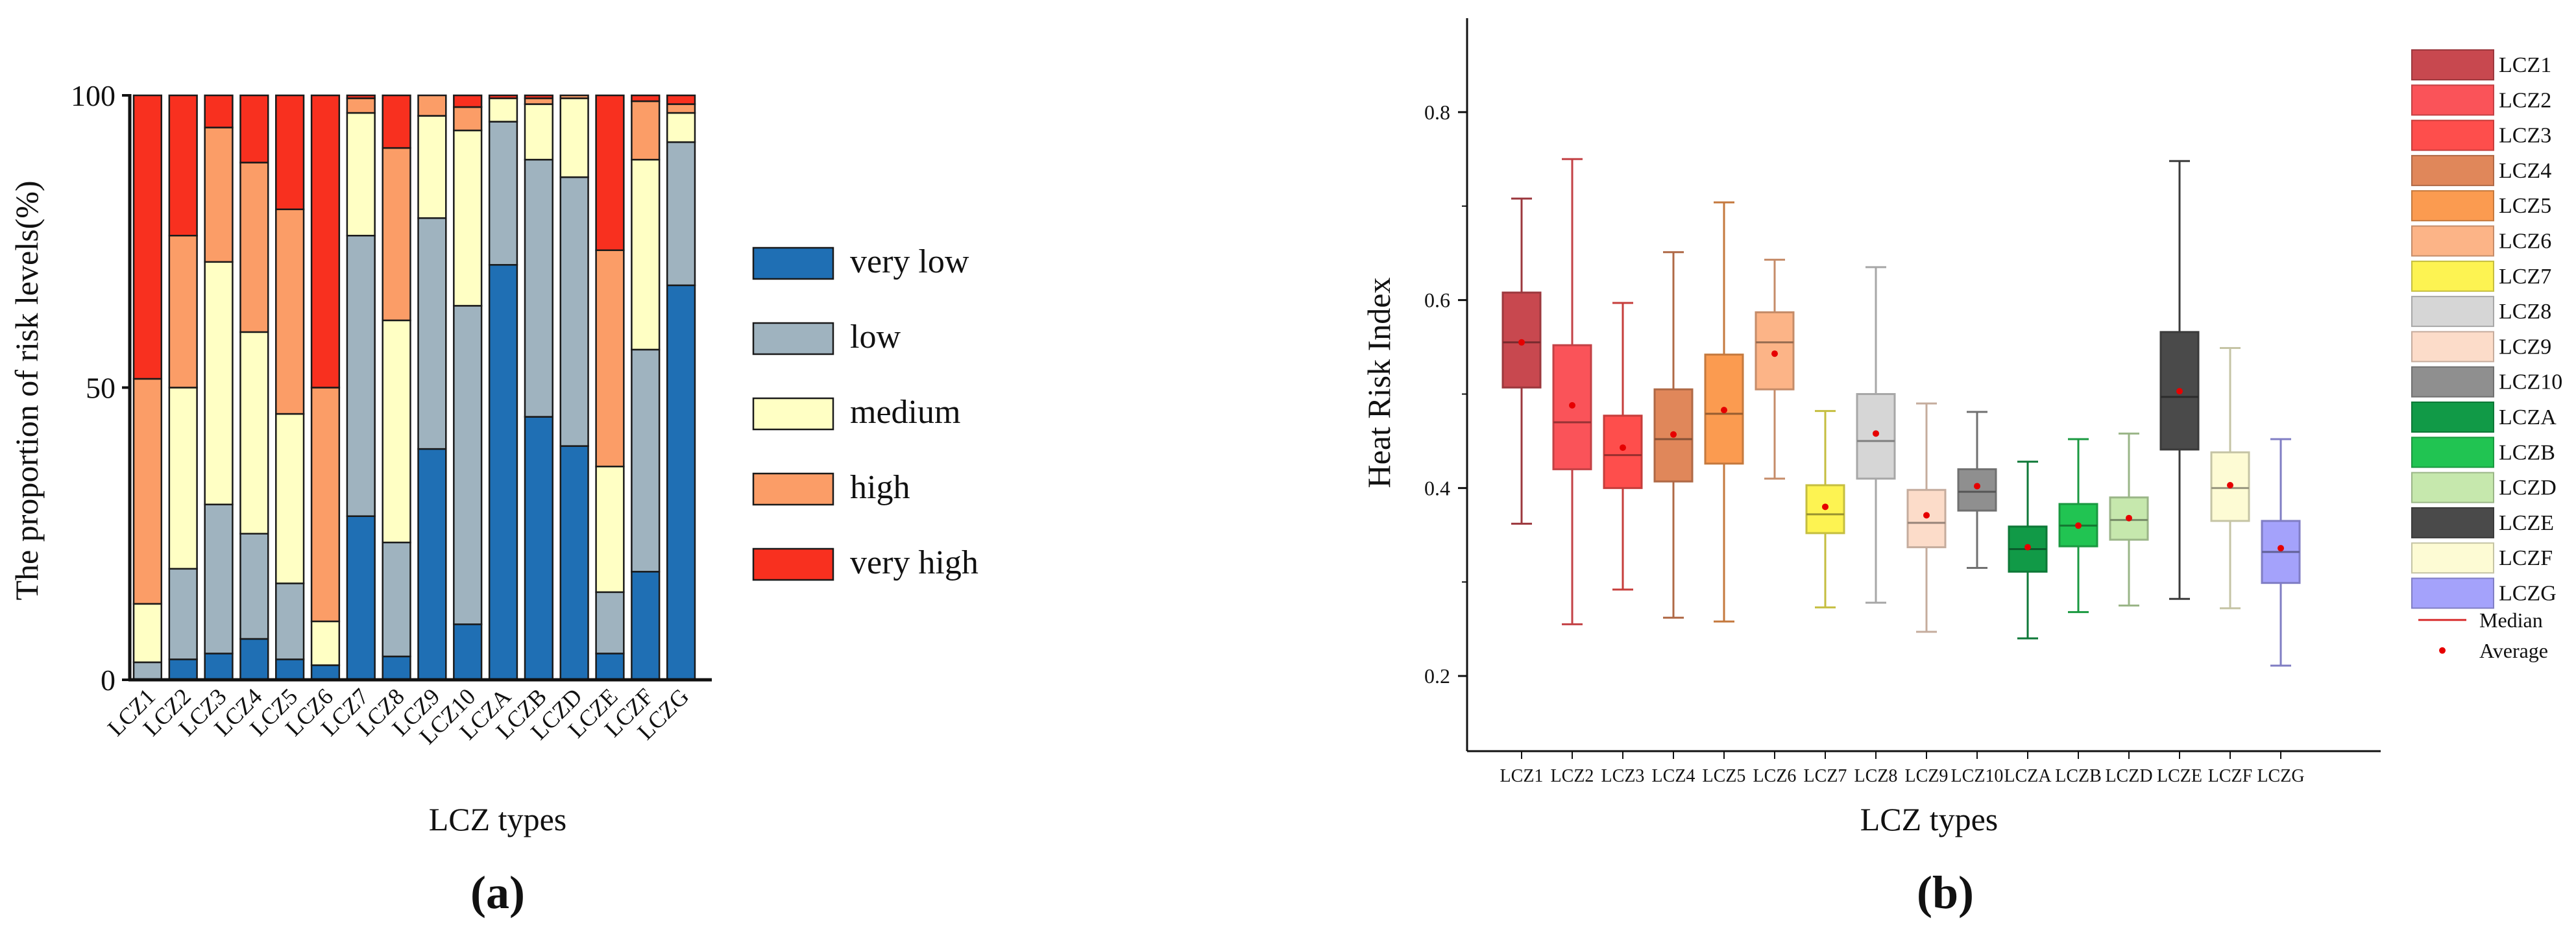 This screenshot has width=2576, height=925. What do you see at coordinates (2527, 452) in the screenshot?
I see `legend-label: LCZB` at bounding box center [2527, 452].